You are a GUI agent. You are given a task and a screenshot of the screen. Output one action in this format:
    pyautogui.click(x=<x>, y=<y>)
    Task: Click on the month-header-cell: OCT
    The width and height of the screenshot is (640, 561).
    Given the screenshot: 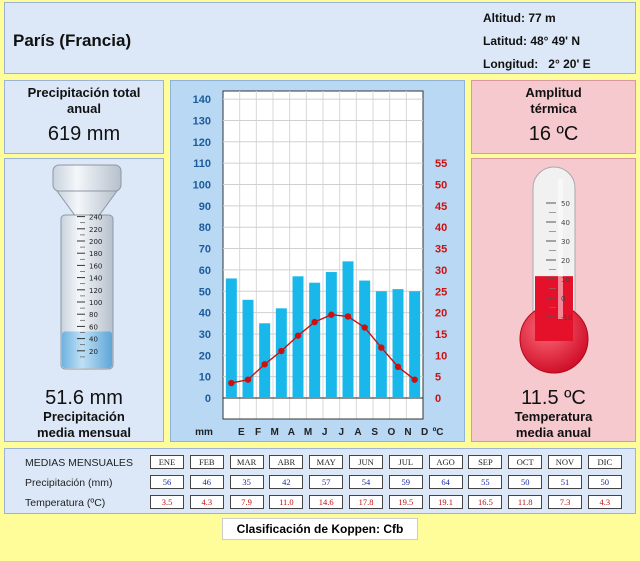 What is the action you would take?
    pyautogui.click(x=525, y=462)
    